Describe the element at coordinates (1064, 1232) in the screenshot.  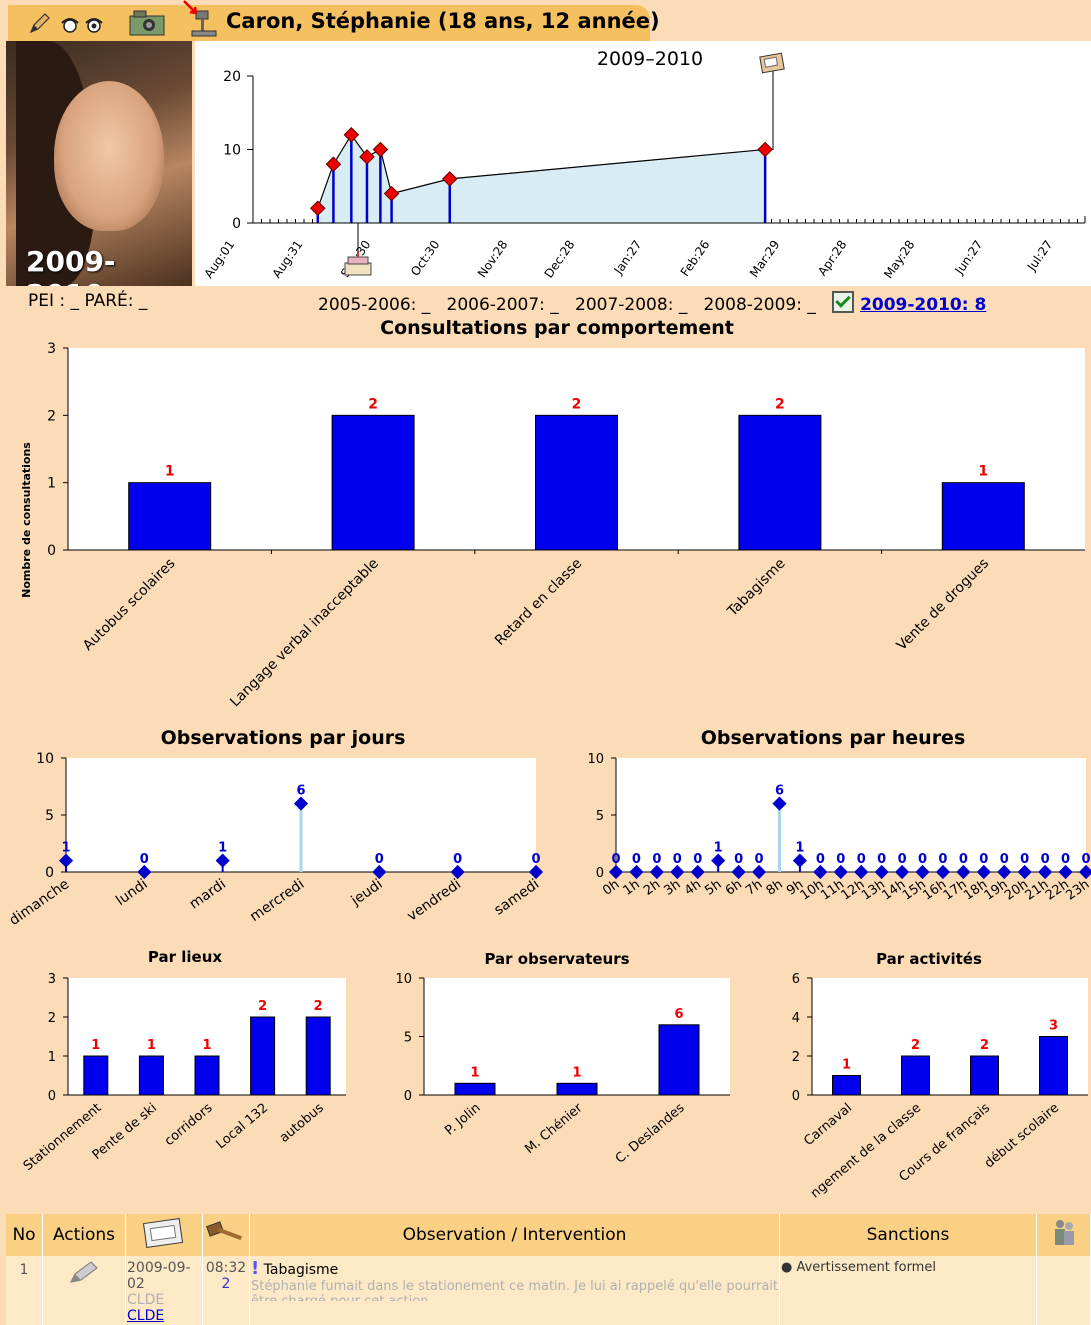
I see `people-icon` at that location.